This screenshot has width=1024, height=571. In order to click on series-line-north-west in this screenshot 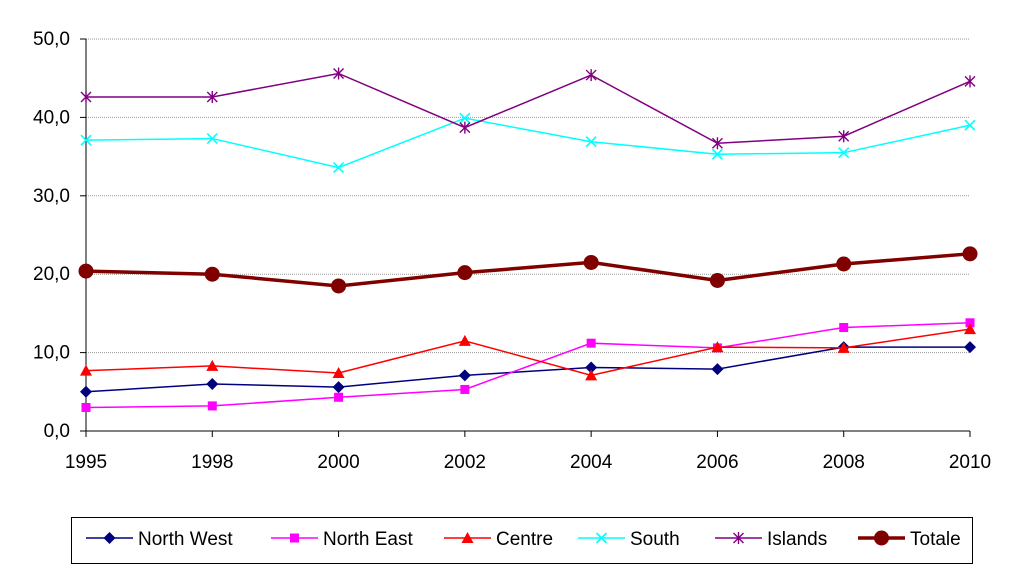, I will do `click(527, 369)`.